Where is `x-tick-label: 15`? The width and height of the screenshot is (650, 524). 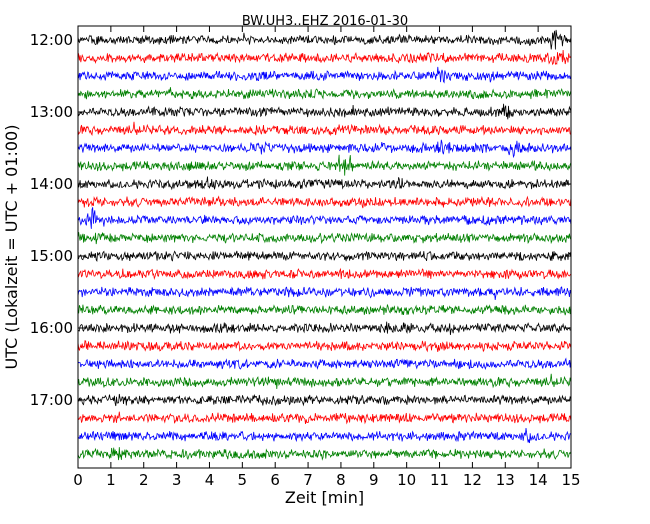
x-tick-label: 15 is located at coordinates (570, 480).